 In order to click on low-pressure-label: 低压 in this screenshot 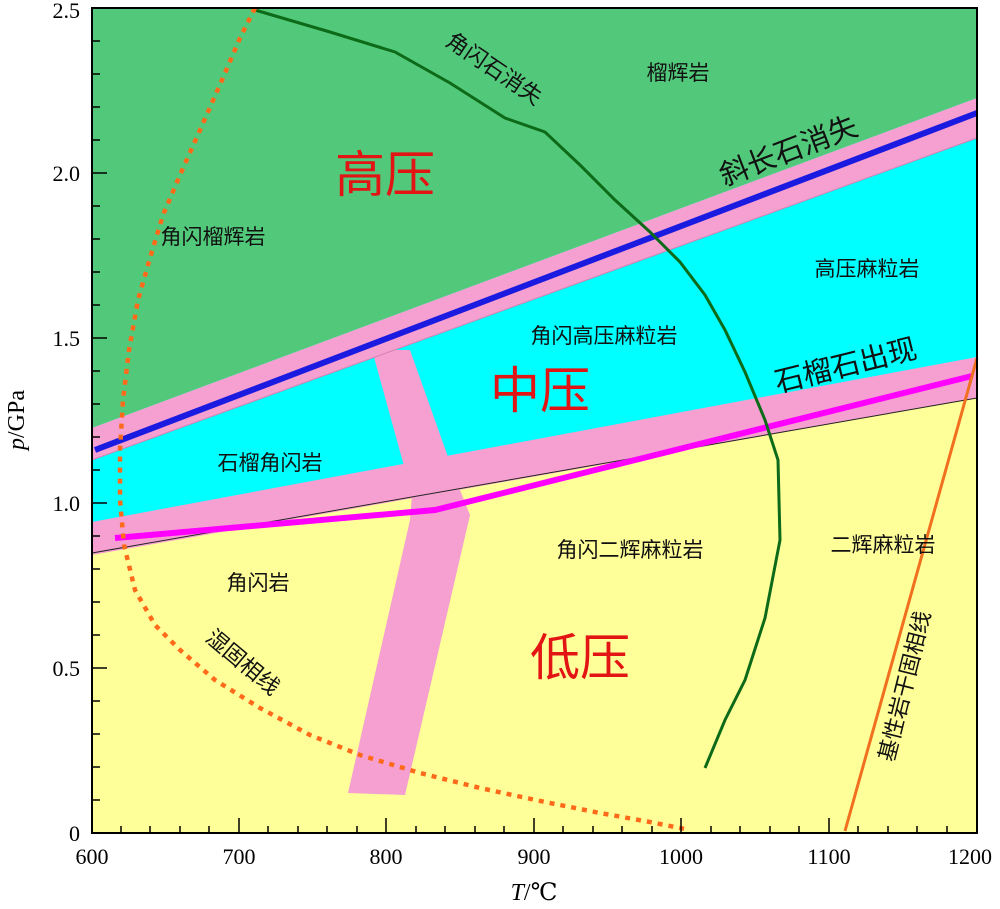, I will do `click(580, 658)`.